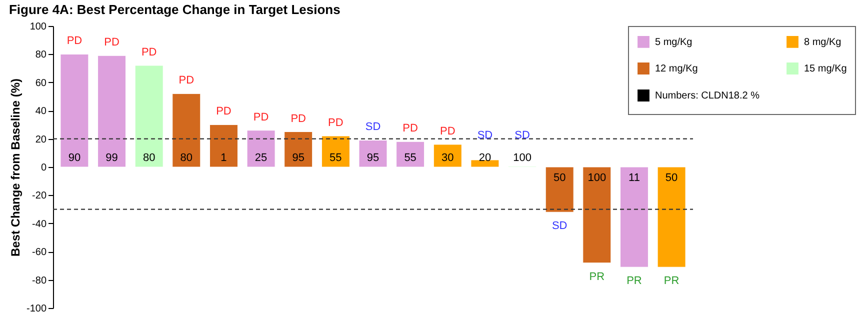 This screenshot has width=865, height=331. What do you see at coordinates (41, 112) in the screenshot?
I see `y-tick-label: 40` at bounding box center [41, 112].